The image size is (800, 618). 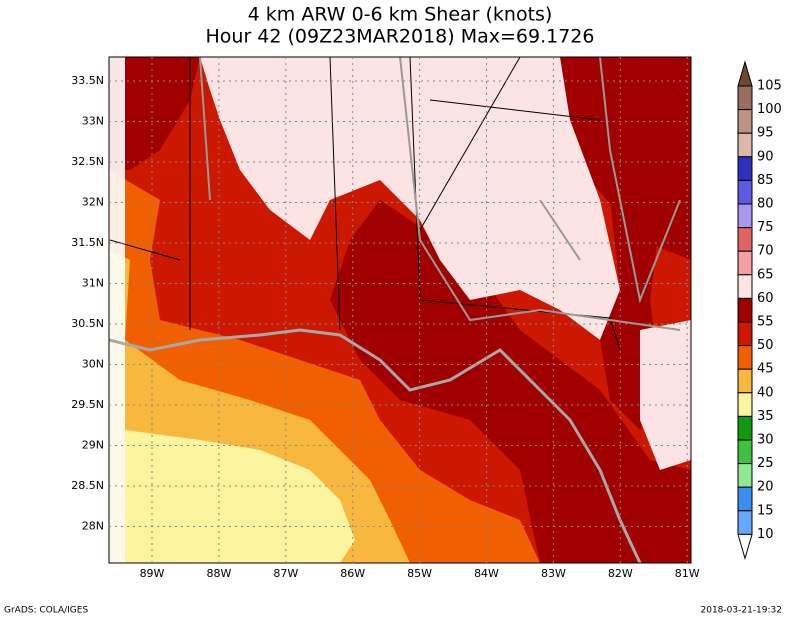 I want to click on colorbar-label: 85, so click(x=765, y=180).